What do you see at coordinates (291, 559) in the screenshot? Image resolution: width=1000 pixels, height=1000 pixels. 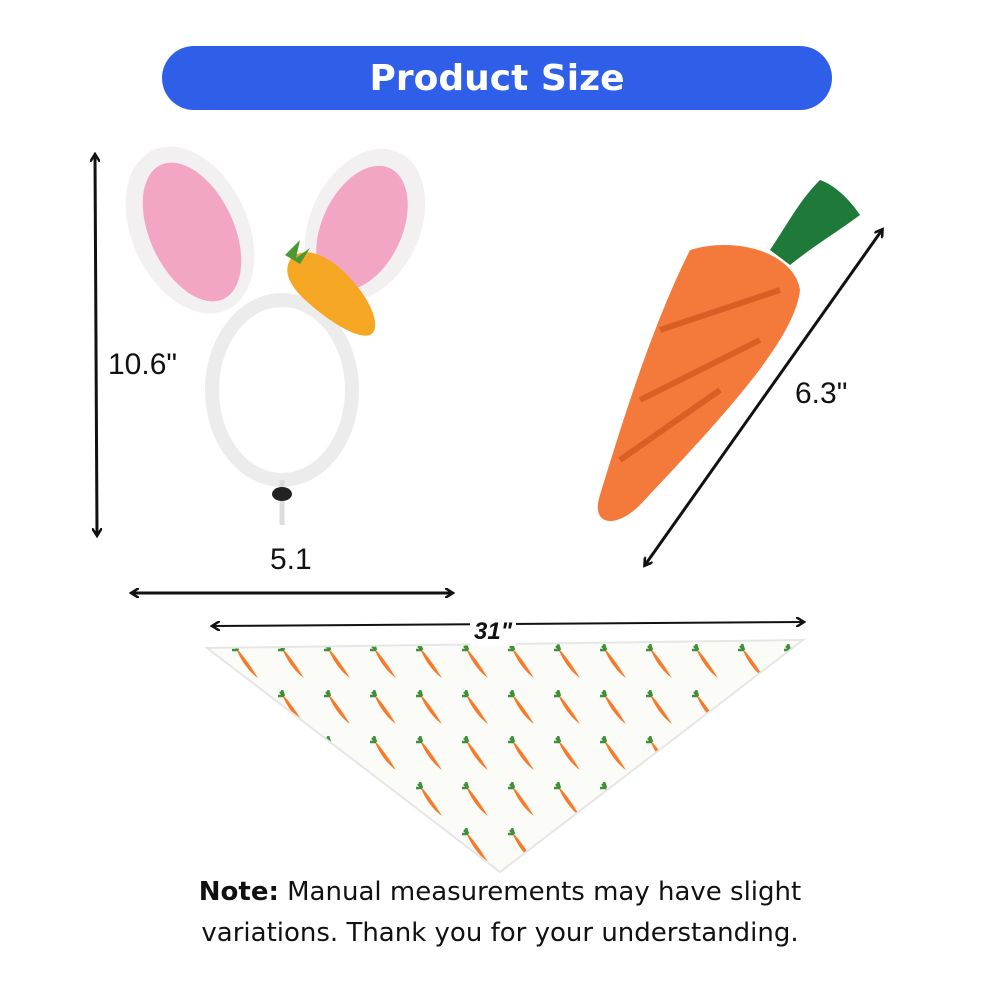 I see `dimension-label: 5.1` at bounding box center [291, 559].